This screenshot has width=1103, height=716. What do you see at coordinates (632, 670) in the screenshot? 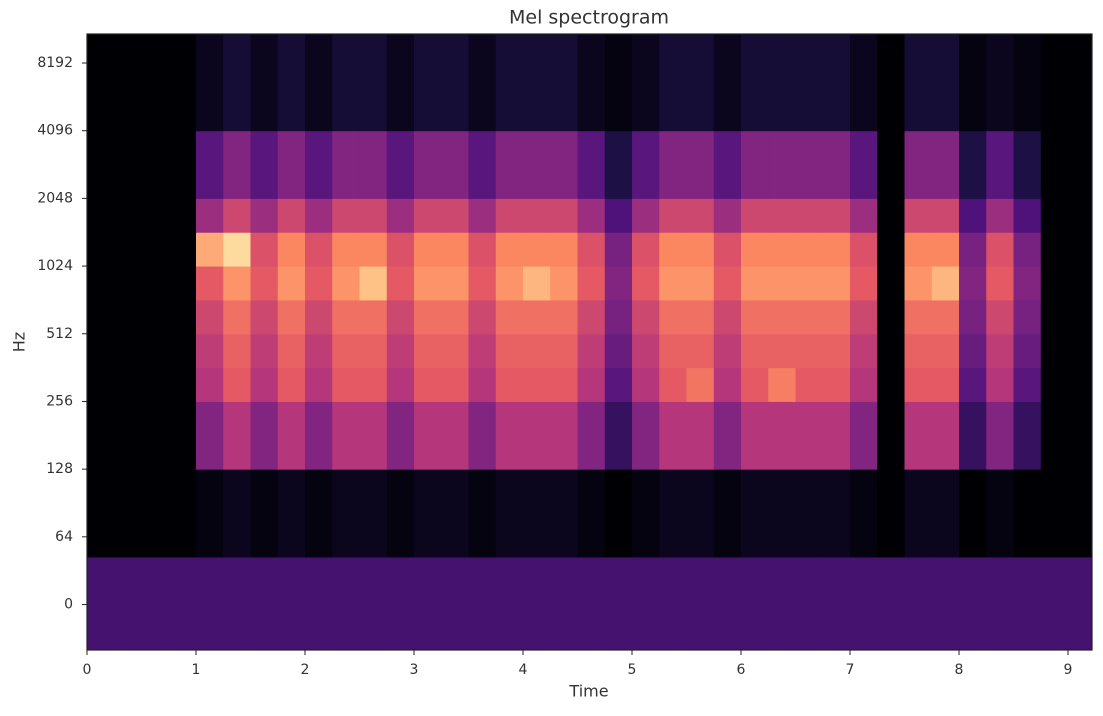
I see `x-tick-label: 5` at bounding box center [632, 670].